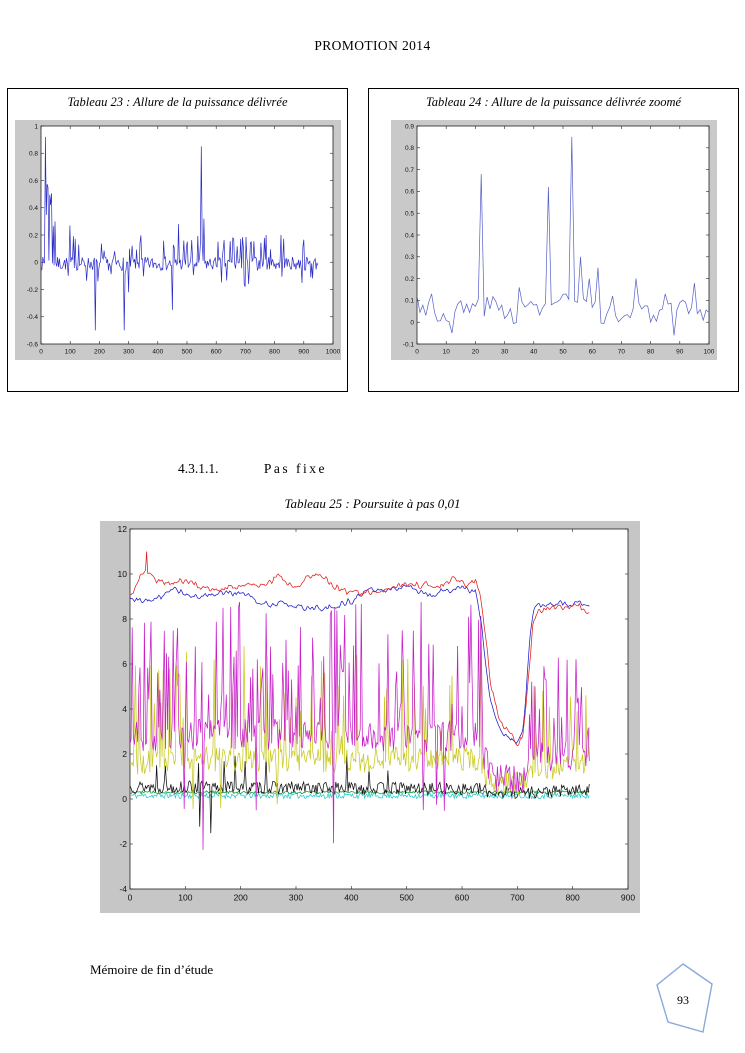 This screenshot has height=1053, width=745. I want to click on footer-text: Mémoire de fin d’étude, so click(152, 969).